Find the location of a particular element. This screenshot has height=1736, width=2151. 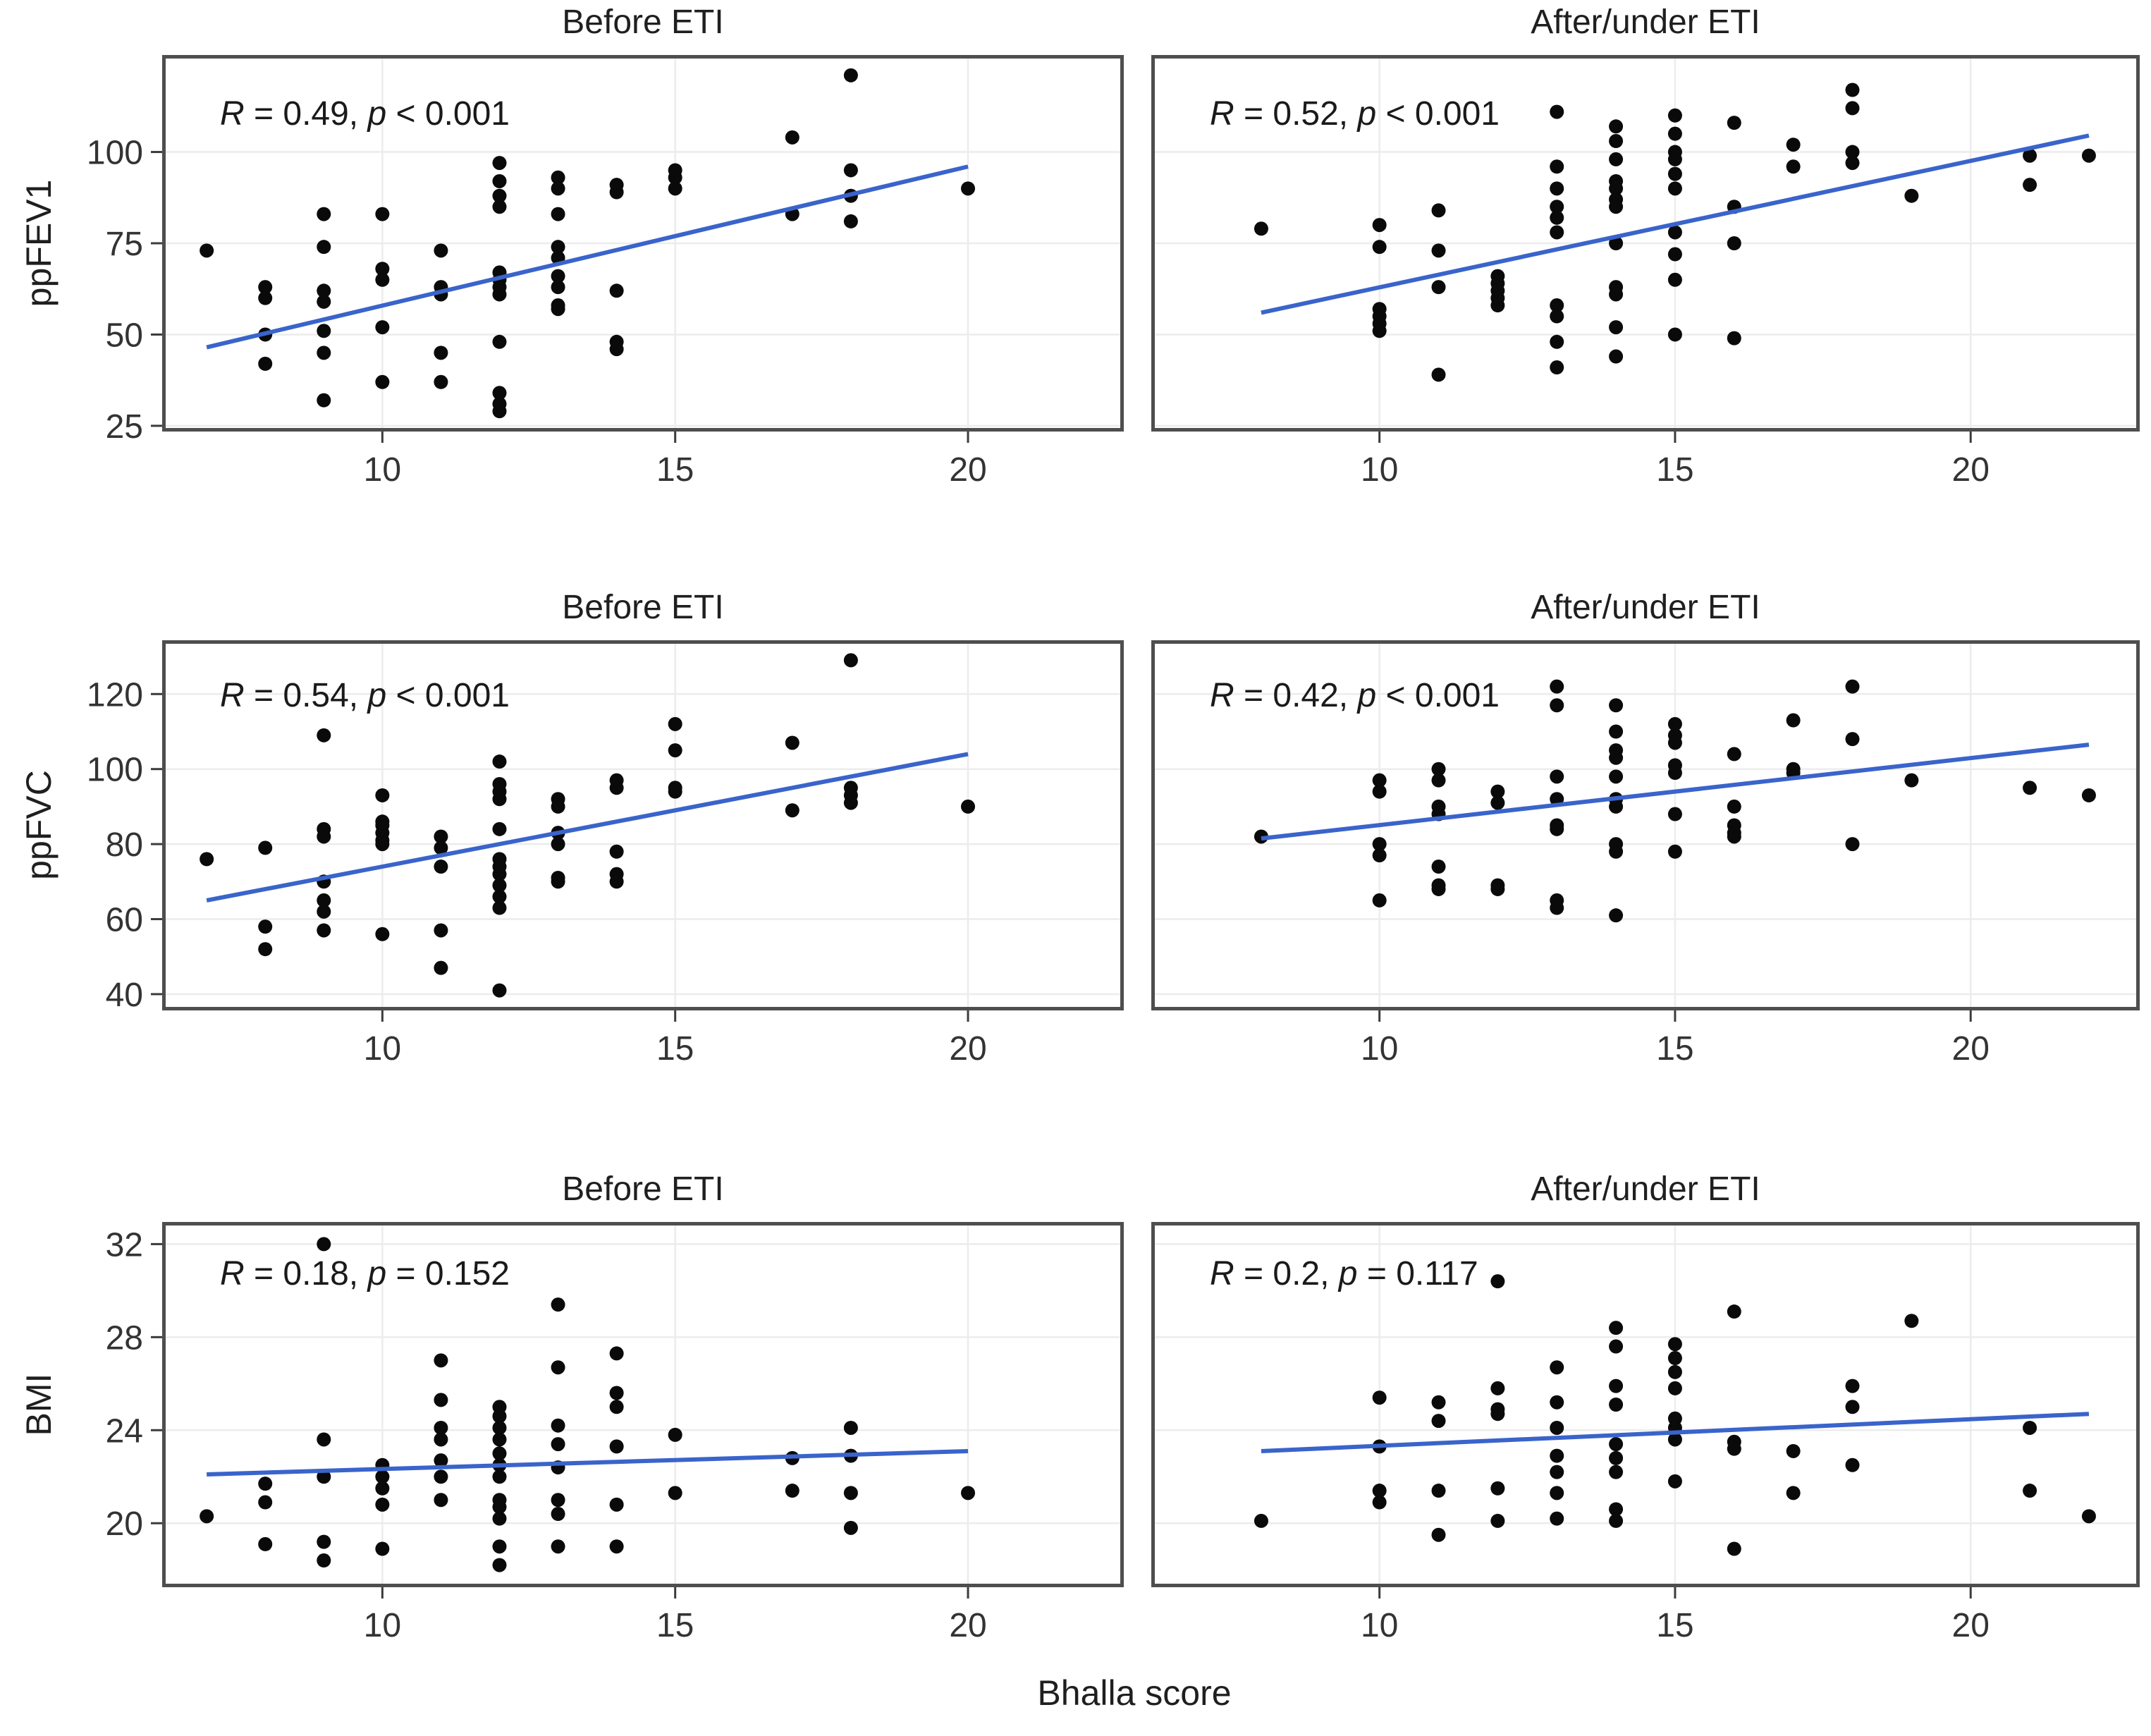

scatter-panel-ppfvc-after: 10 15 20 is located at coordinates (1645, 854).